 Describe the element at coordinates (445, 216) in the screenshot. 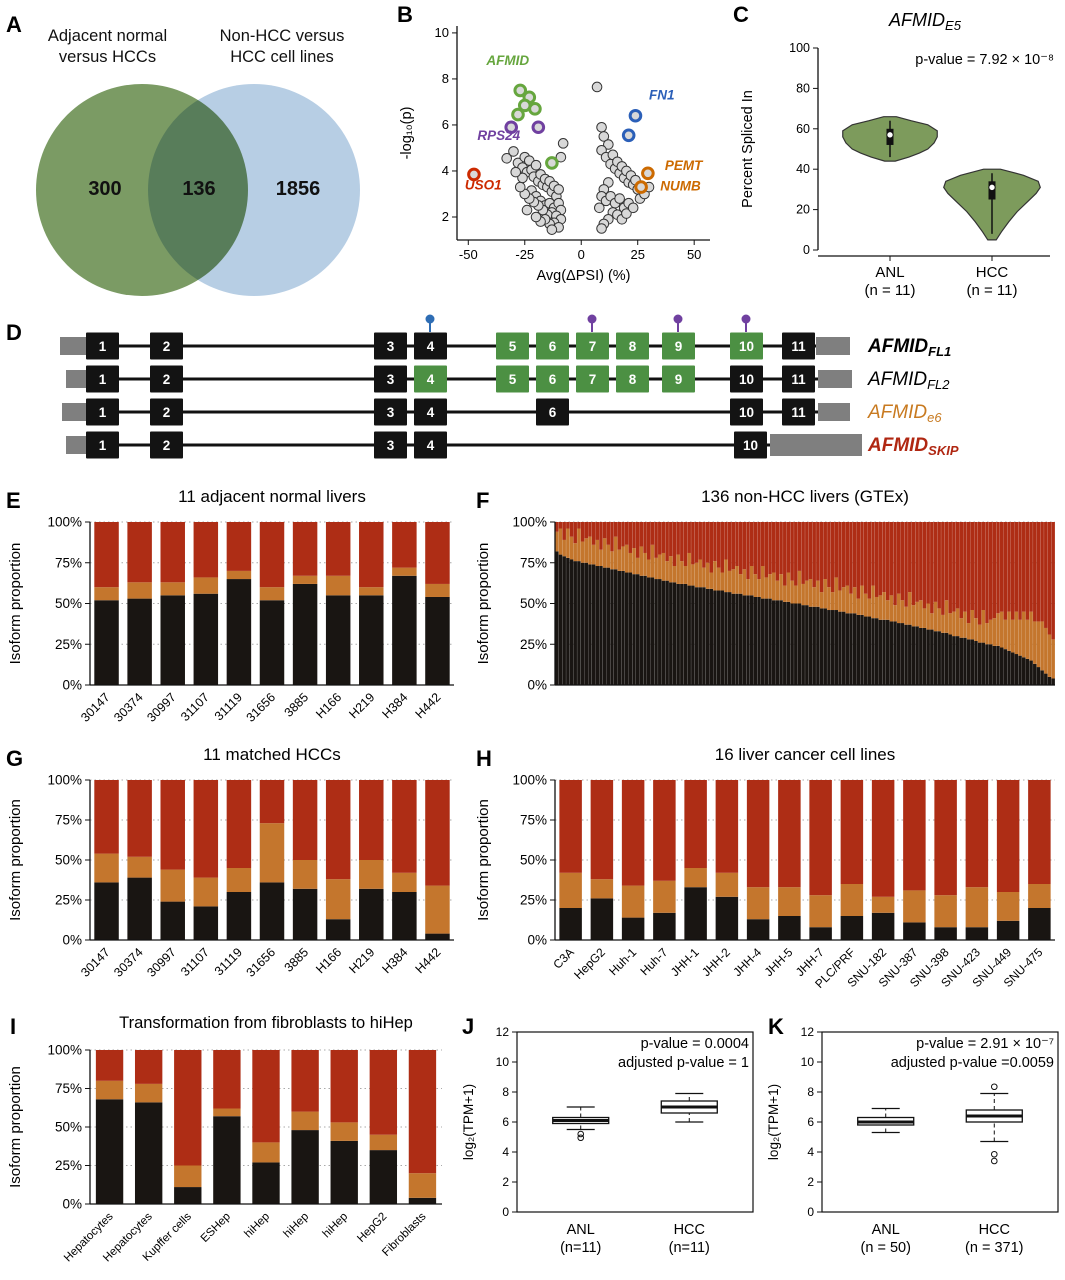

I see `svg-text: 2` at that location.